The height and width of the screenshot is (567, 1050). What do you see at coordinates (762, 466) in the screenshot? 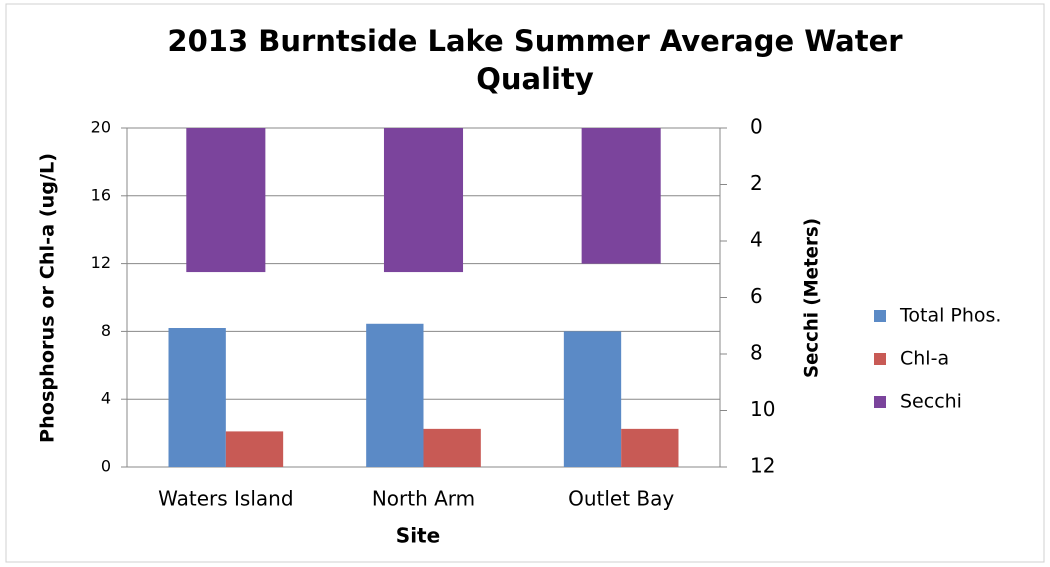
I see `y2-tick-label: 12` at bounding box center [762, 466].